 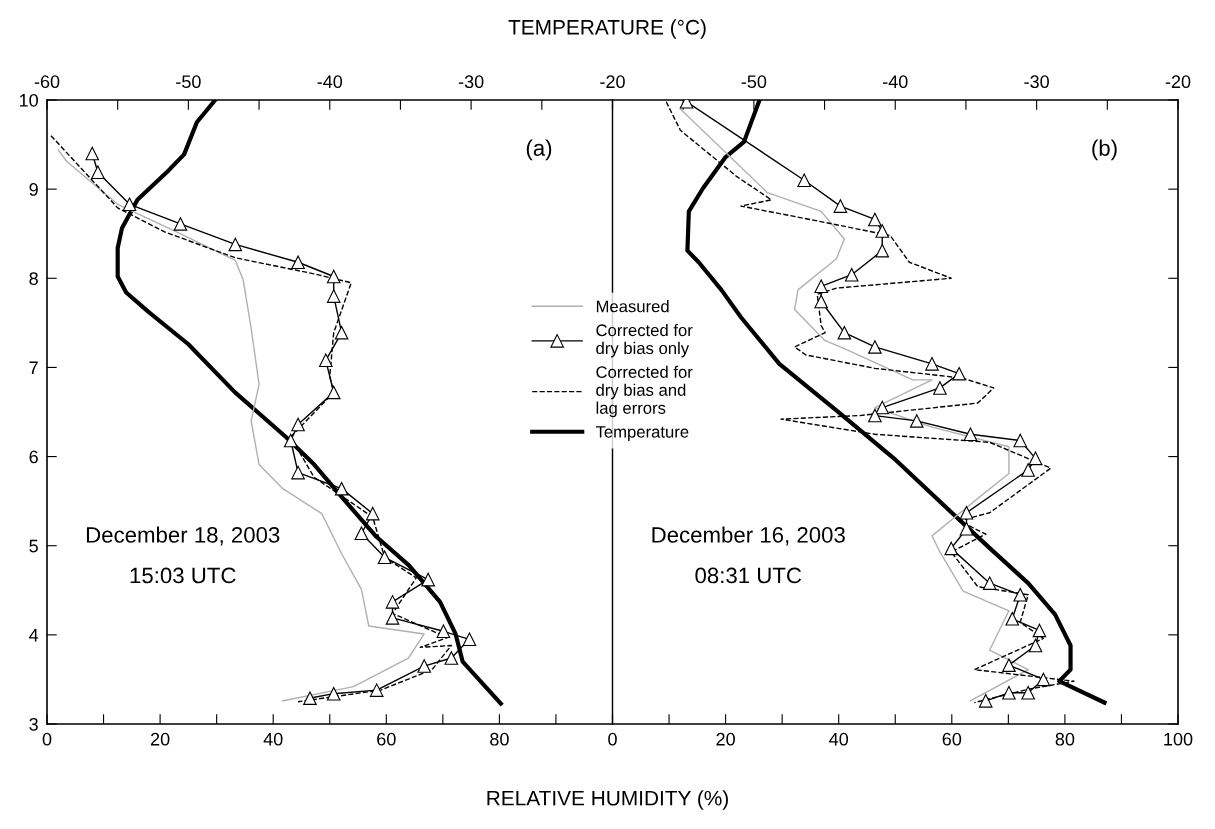 I want to click on legend-label: Temperature, so click(x=642, y=434).